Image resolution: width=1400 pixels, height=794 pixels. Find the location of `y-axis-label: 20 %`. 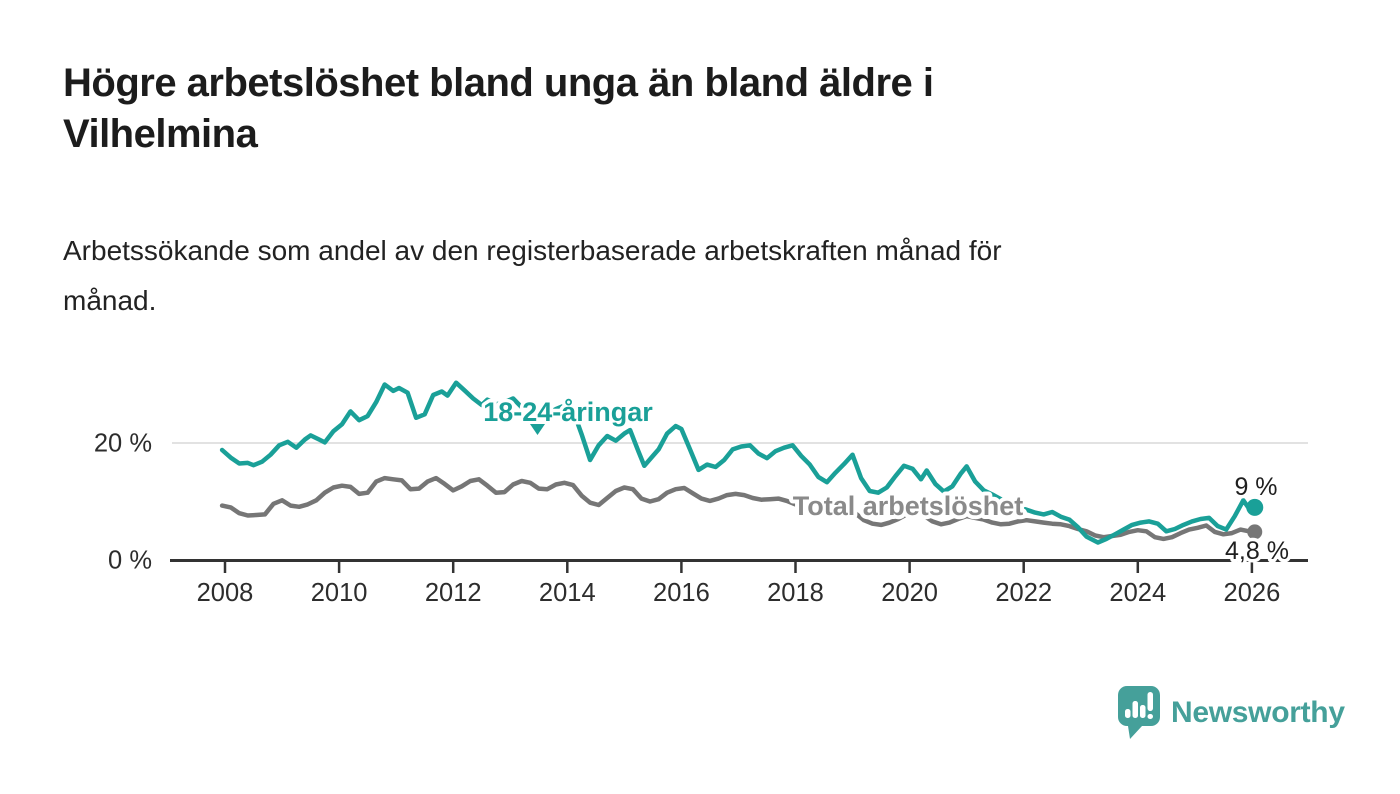

y-axis-label: 20 % is located at coordinates (123, 444).